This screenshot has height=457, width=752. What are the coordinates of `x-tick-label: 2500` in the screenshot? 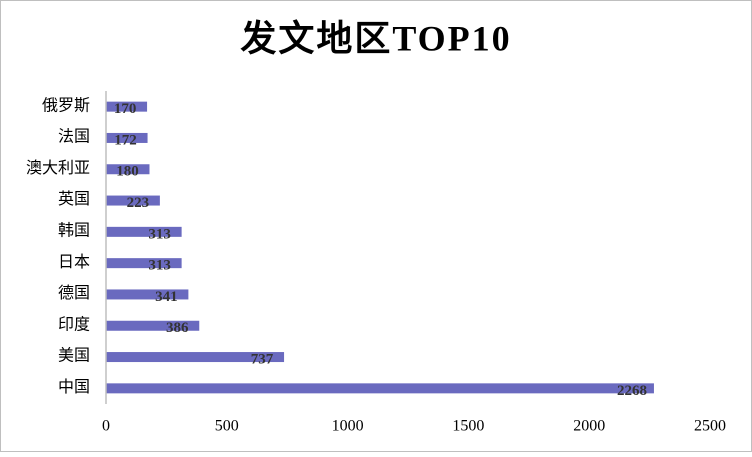 It's located at (710, 426).